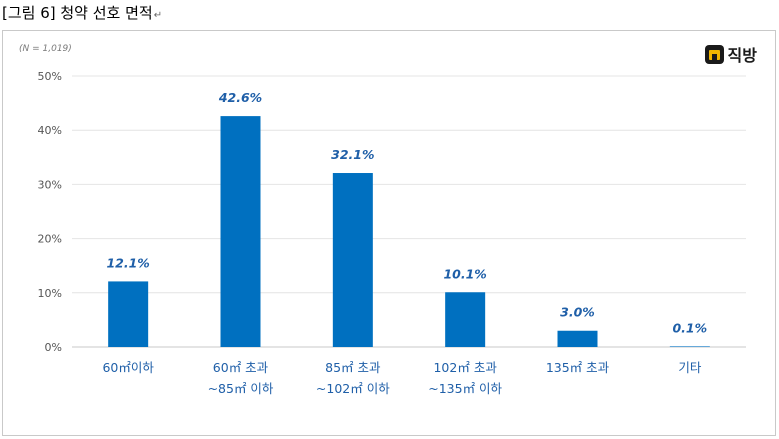  What do you see at coordinates (241, 388) in the screenshot?
I see `category-label: ~85㎡ 이하` at bounding box center [241, 388].